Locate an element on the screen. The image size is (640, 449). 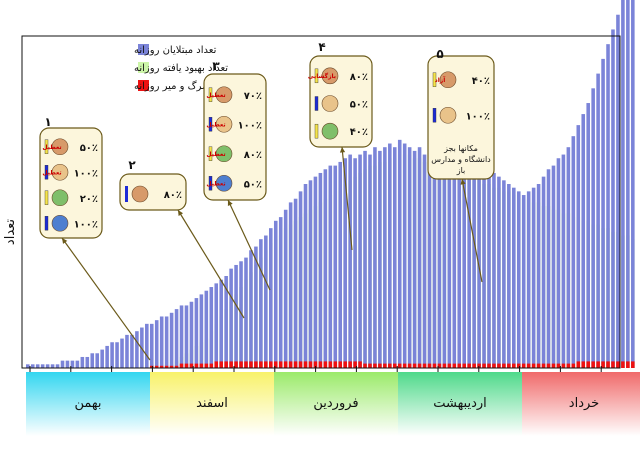
month-label: بهمن is located at coordinates (87, 403).